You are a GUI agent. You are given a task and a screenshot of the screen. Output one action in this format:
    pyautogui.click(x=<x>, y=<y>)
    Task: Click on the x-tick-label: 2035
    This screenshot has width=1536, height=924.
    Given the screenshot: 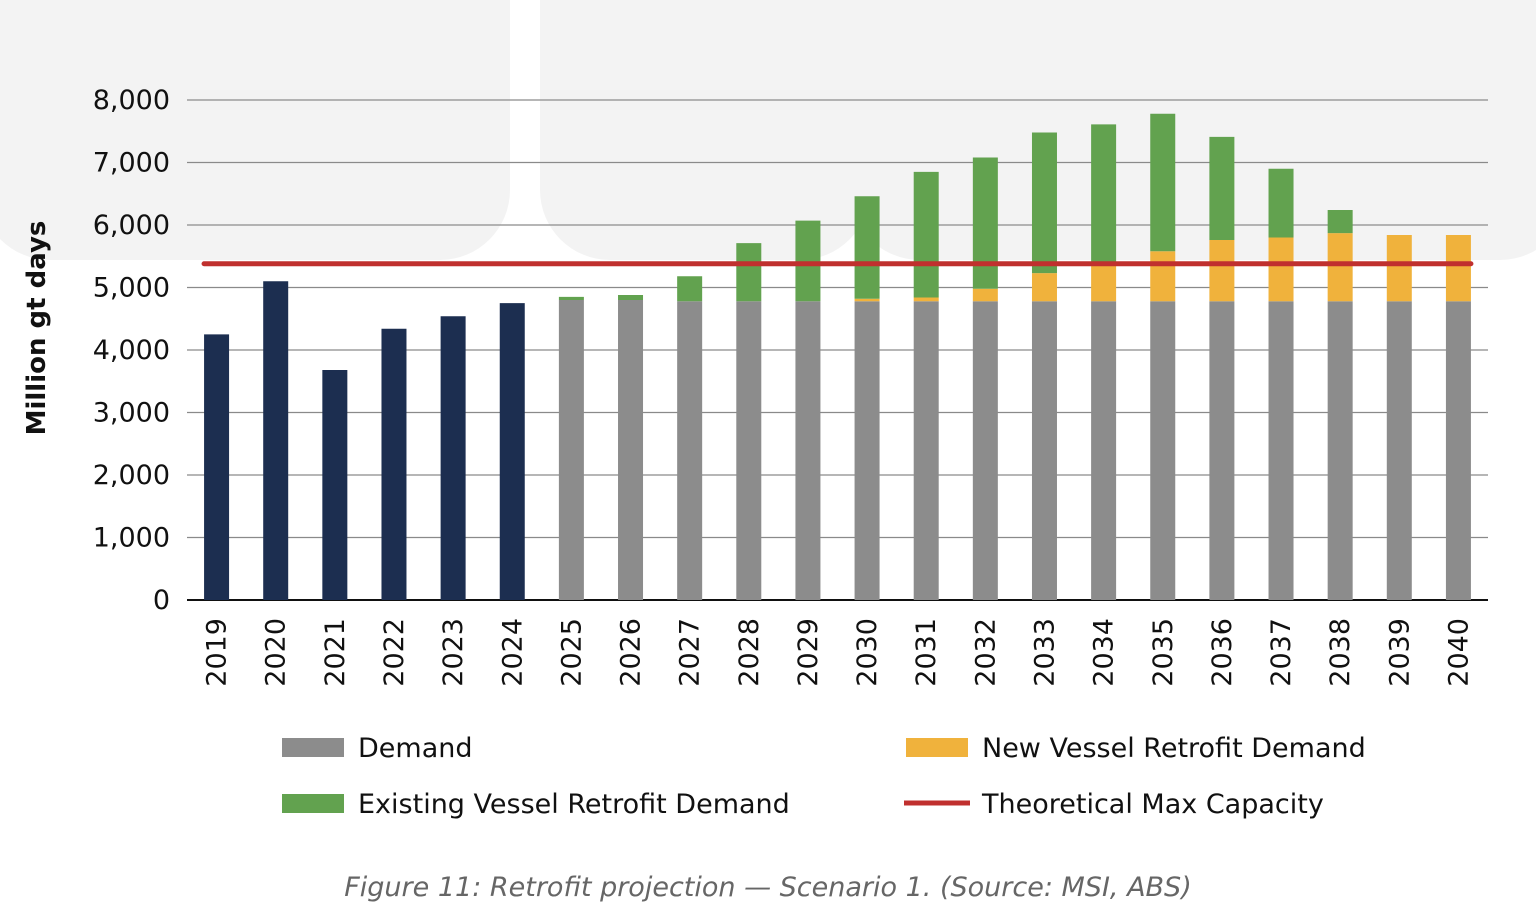 What is the action you would take?
    pyautogui.click(x=1163, y=652)
    